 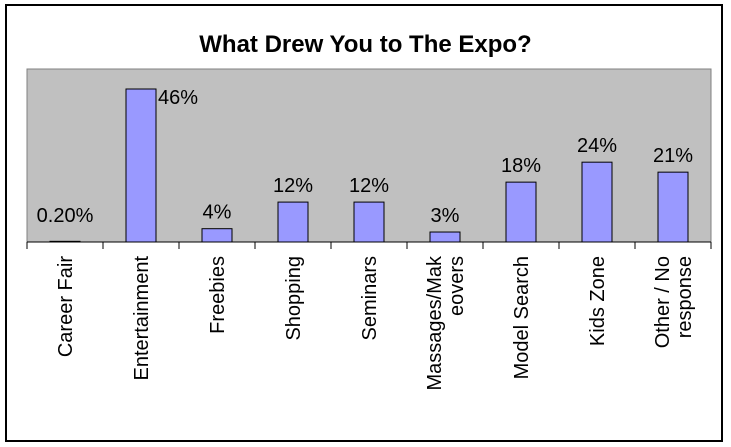 I want to click on x-tick-label: Entertainment, so click(x=142, y=318).